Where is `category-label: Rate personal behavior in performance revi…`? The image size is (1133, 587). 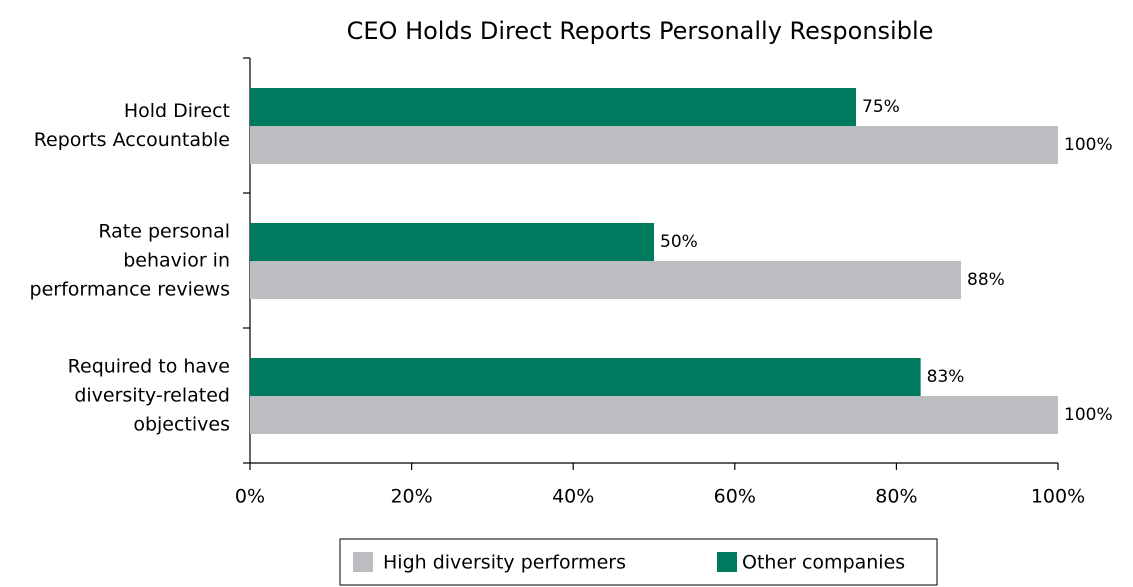 category-label: Rate personal behavior in performance revi… is located at coordinates (130, 260).